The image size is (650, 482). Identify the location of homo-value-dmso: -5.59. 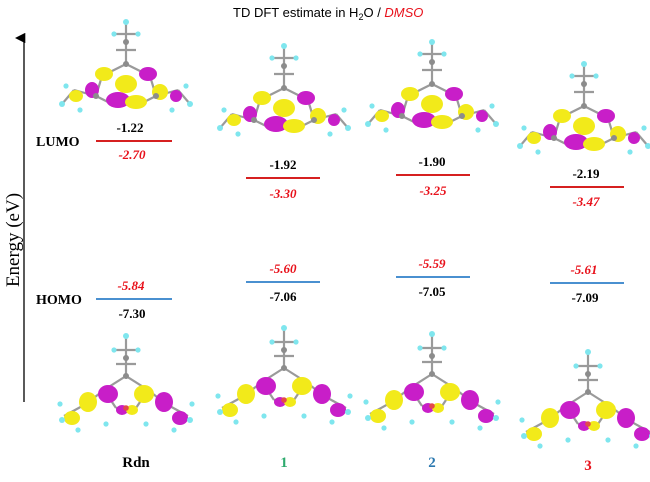
(432, 263).